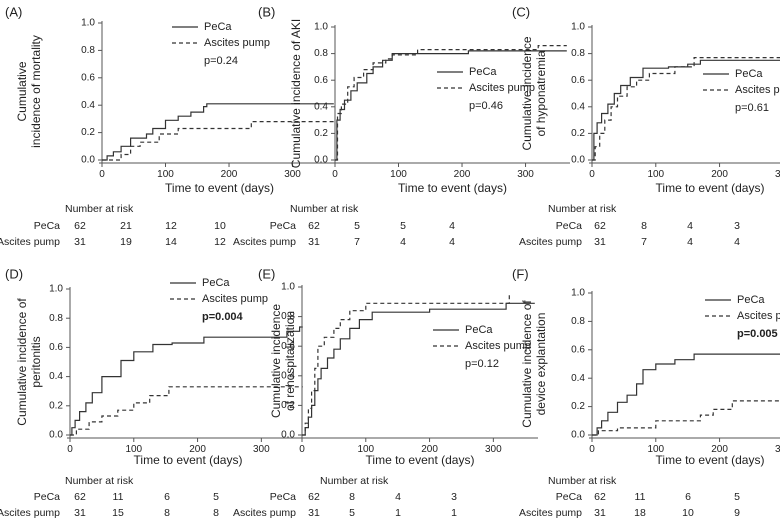 Image resolution: width=780 pixels, height=523 pixels. Describe the element at coordinates (541, 93) in the screenshot. I see `y-axis-label: of hyponatremia` at that location.